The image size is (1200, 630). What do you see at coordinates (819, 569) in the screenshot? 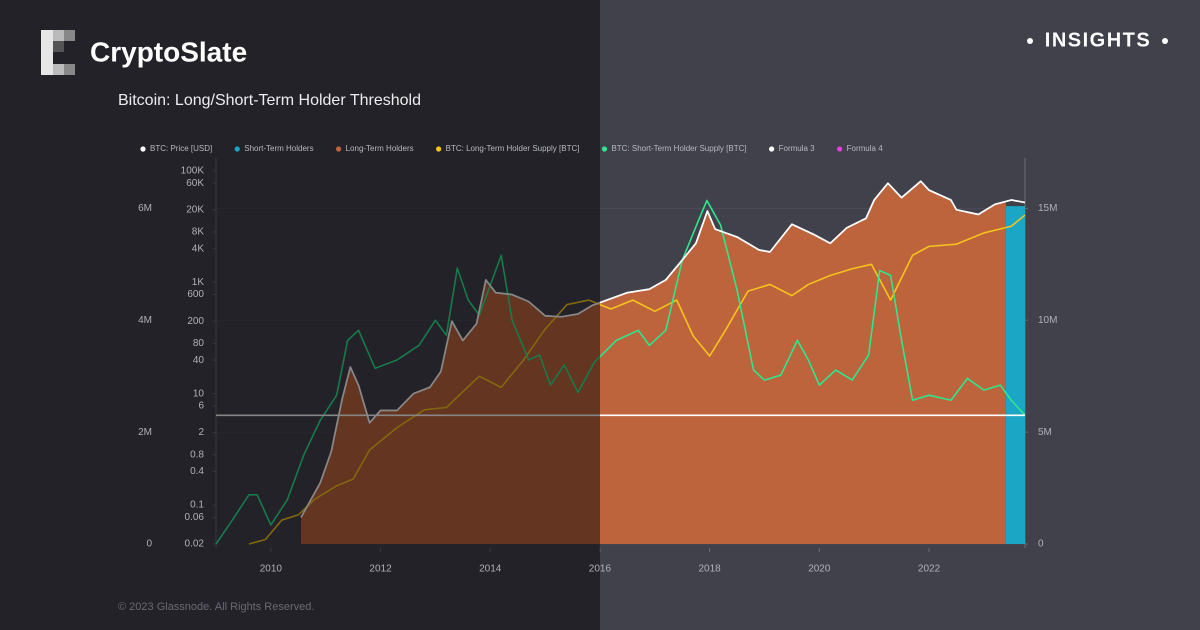
I see `x-tick-label: 2020` at bounding box center [819, 569].